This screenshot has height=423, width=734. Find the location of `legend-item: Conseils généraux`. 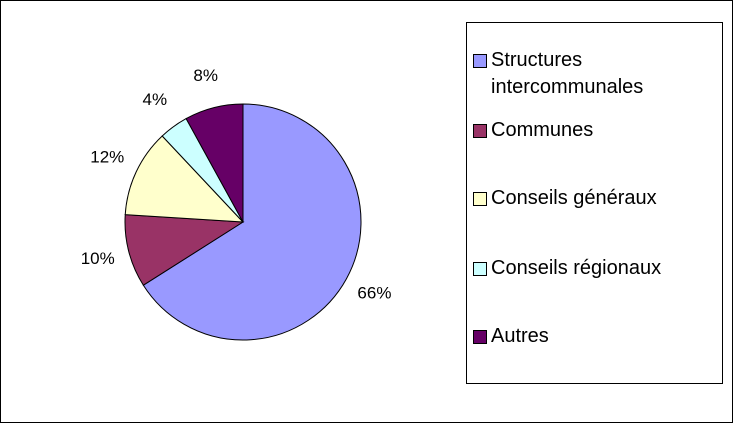

legend-item: Conseils généraux is located at coordinates (593, 198).